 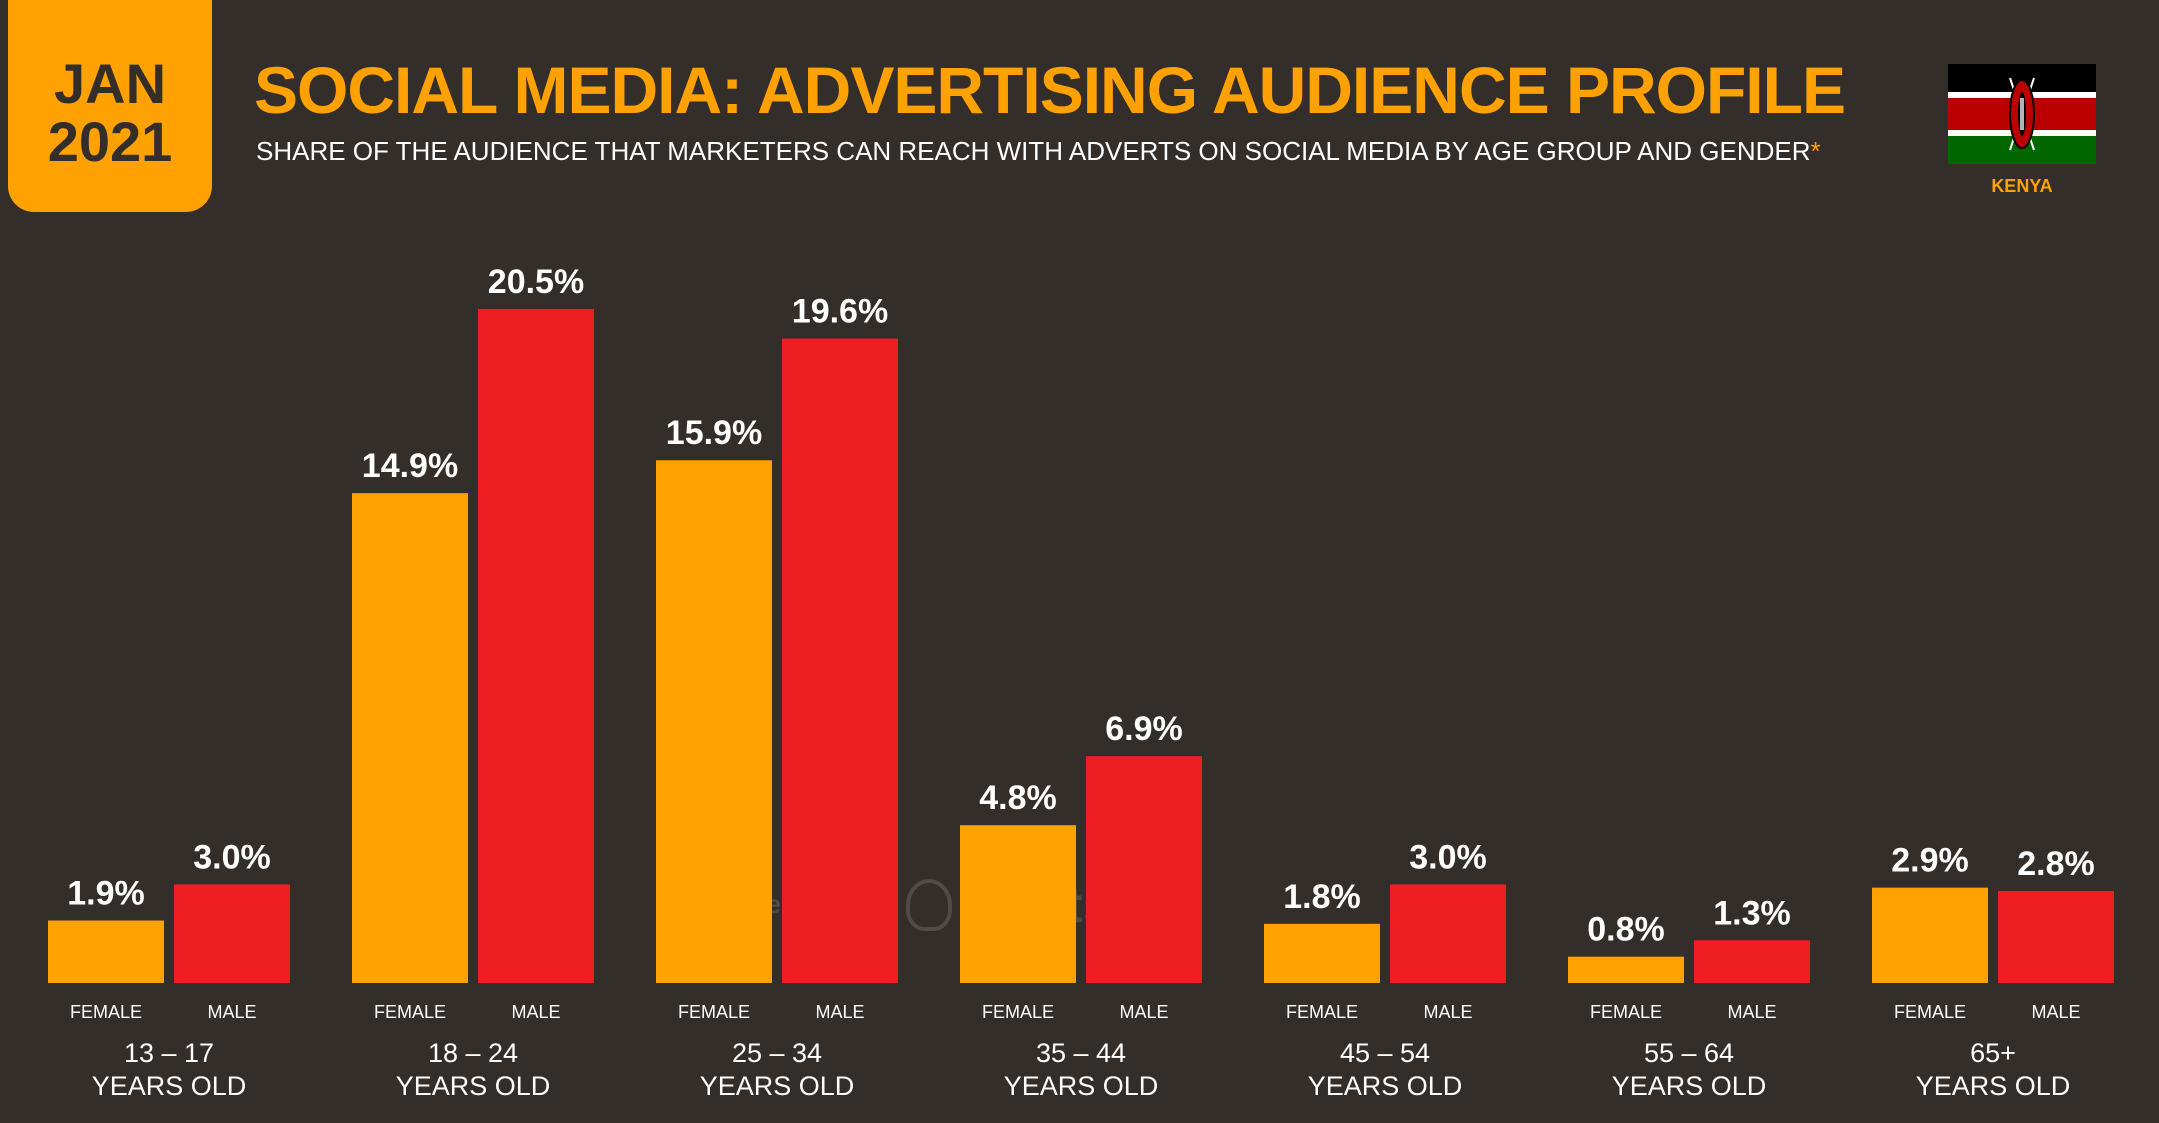 What do you see at coordinates (410, 1012) in the screenshot?
I see `gender-label-female-1: FEMALE` at bounding box center [410, 1012].